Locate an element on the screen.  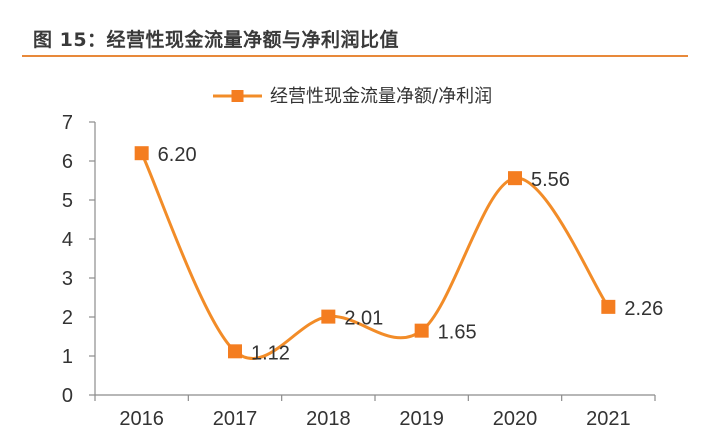
data-label: 1.65 is located at coordinates (457, 333).